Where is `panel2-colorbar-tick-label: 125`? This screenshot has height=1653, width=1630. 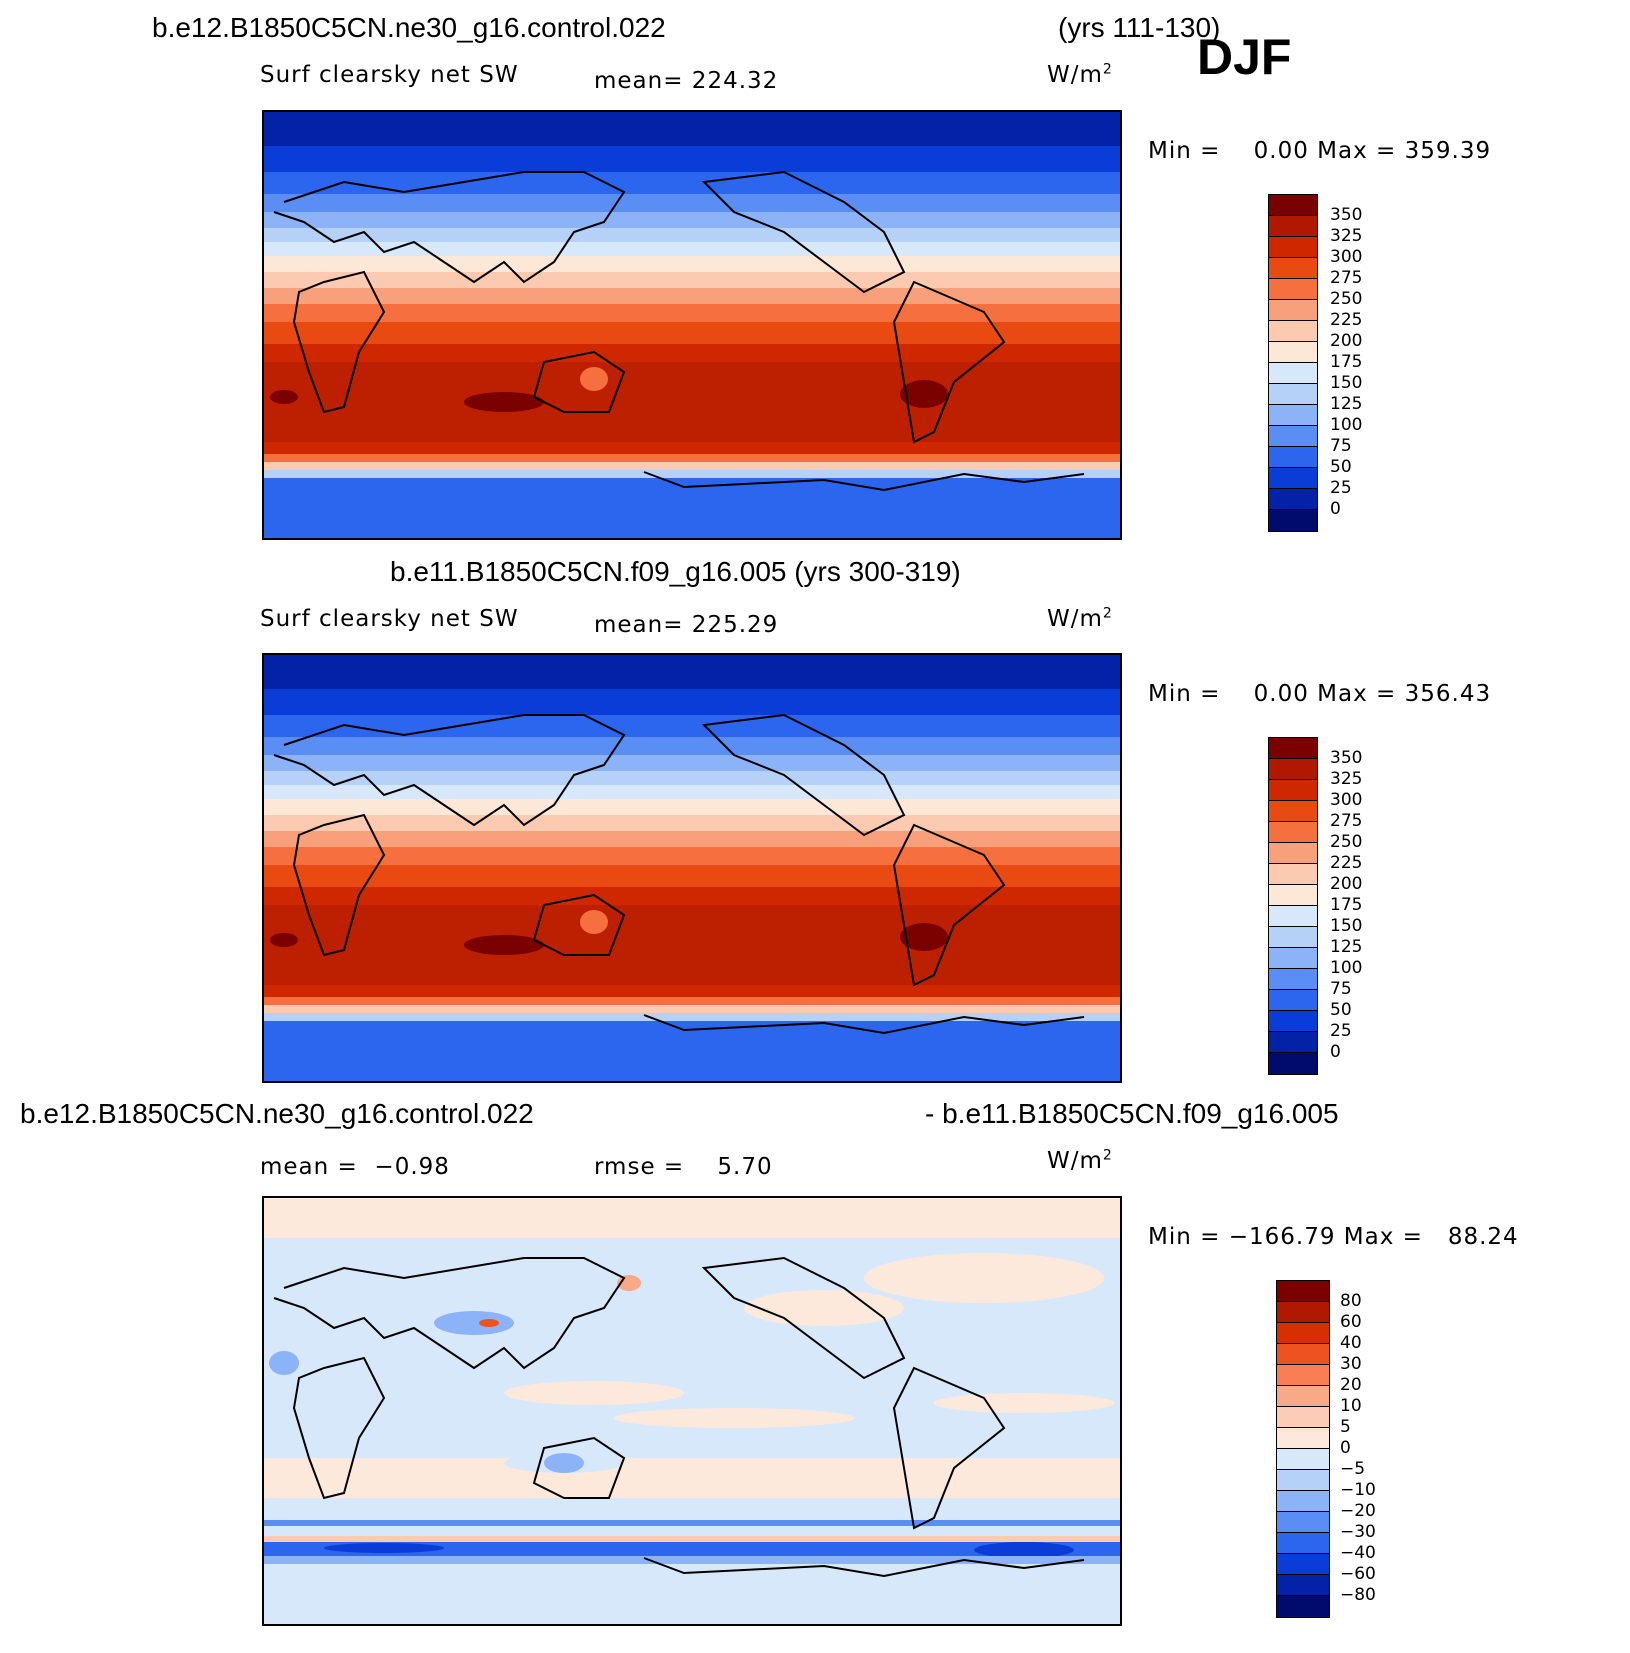
panel2-colorbar-tick-label: 125 is located at coordinates (1346, 947).